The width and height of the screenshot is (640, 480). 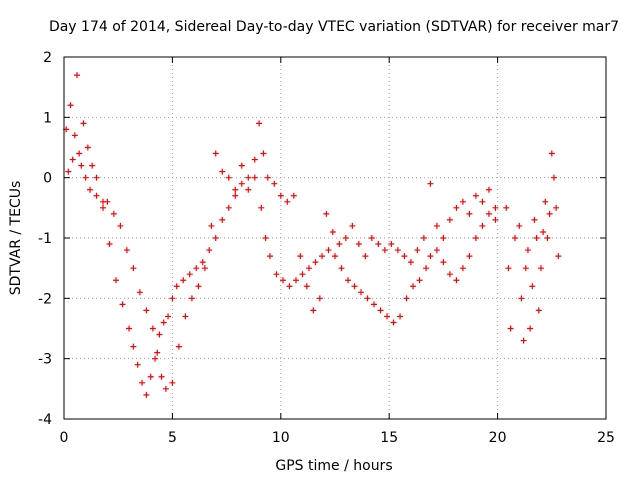 What do you see at coordinates (47, 58) in the screenshot?
I see `y-tick-label: 2` at bounding box center [47, 58].